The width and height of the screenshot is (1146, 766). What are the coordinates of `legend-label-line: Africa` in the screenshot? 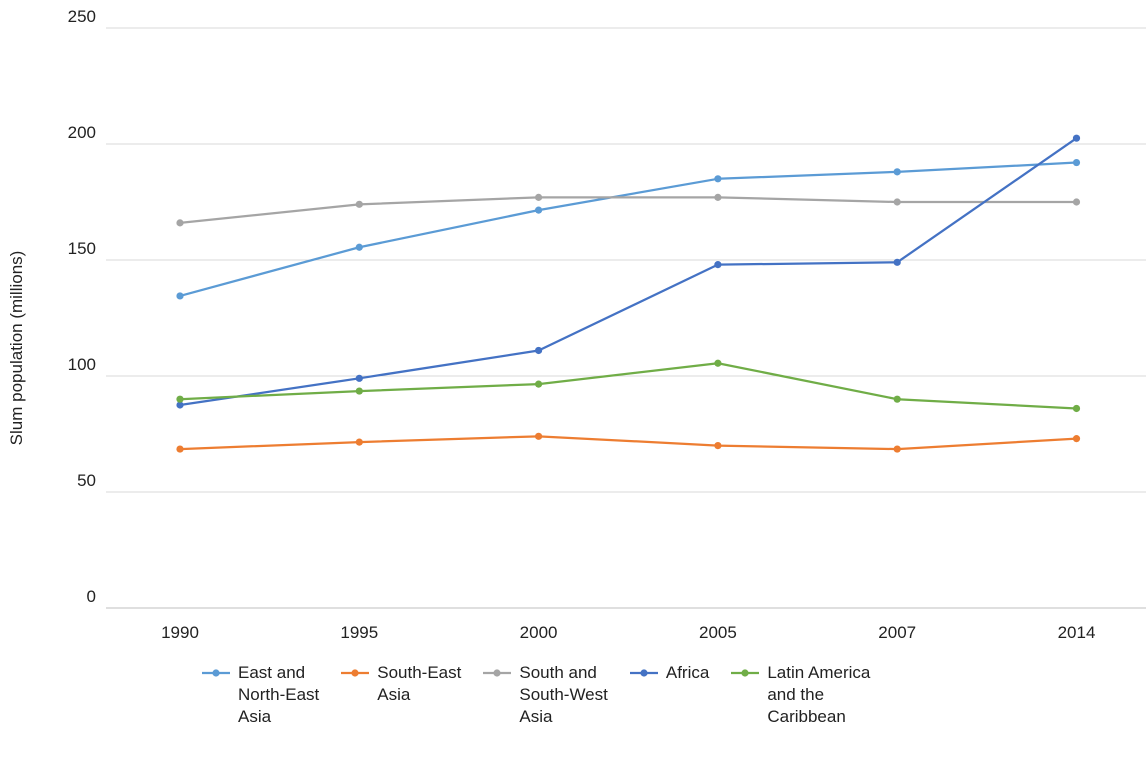 It's located at (687, 672).